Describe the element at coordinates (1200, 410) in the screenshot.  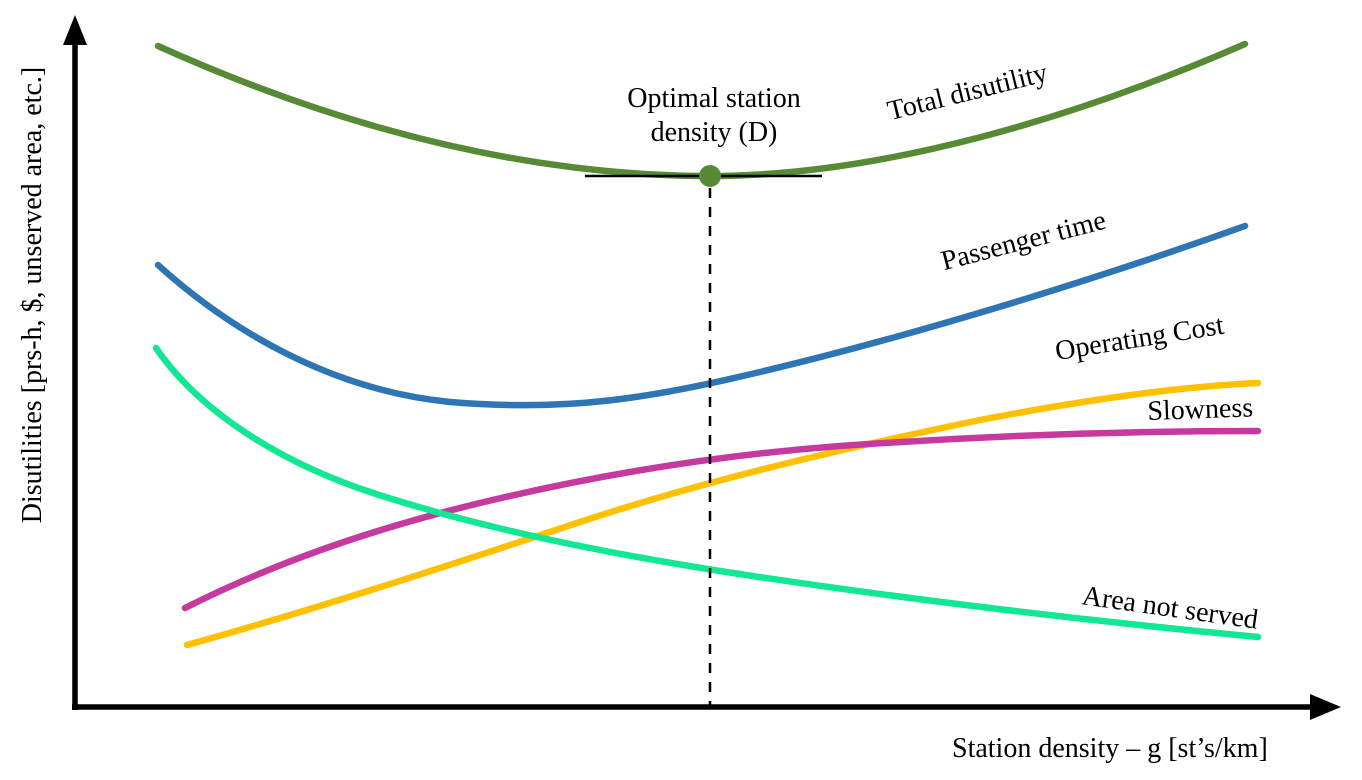
I see `curve-label-slowness: Slowness` at that location.